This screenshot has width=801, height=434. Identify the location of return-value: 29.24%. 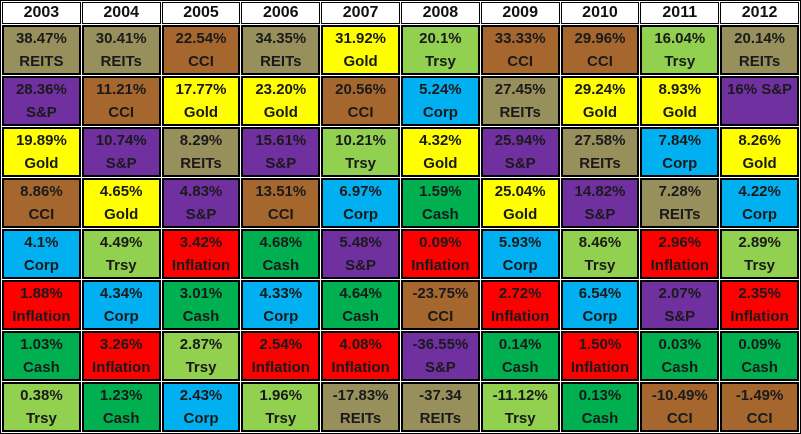
(600, 89).